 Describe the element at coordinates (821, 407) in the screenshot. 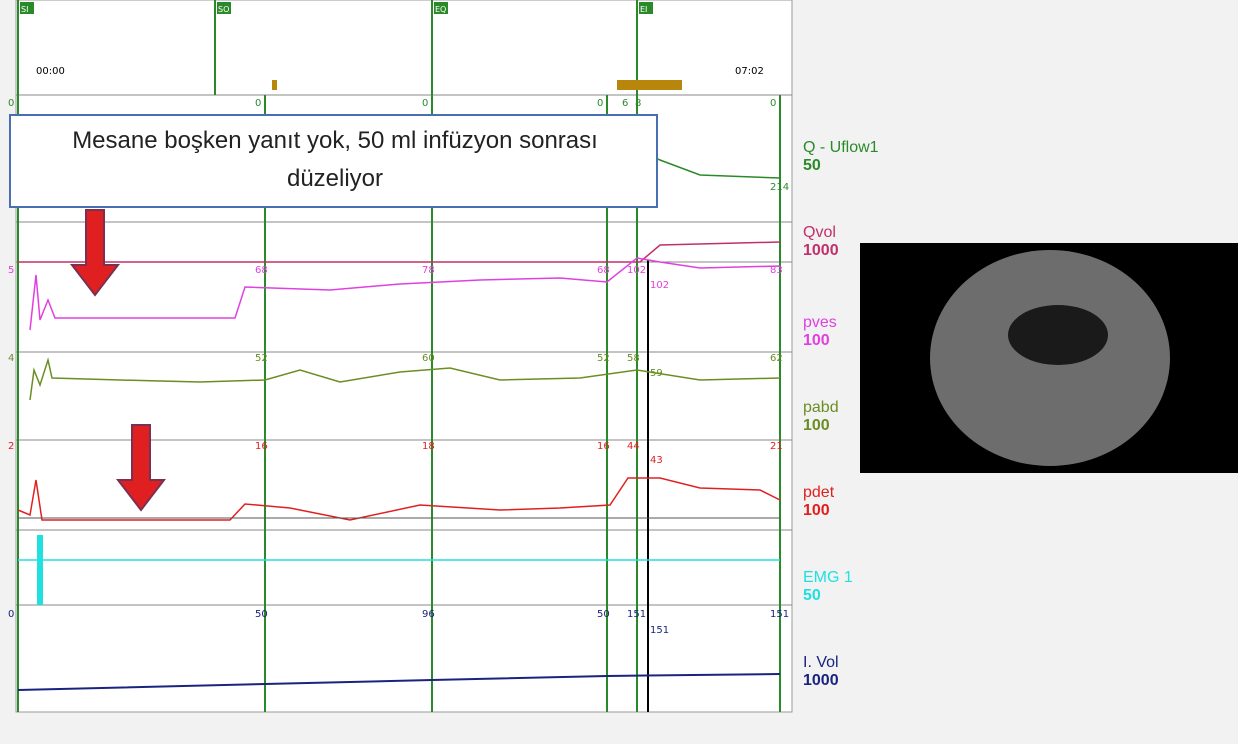

I see `channel-name: pabd` at that location.